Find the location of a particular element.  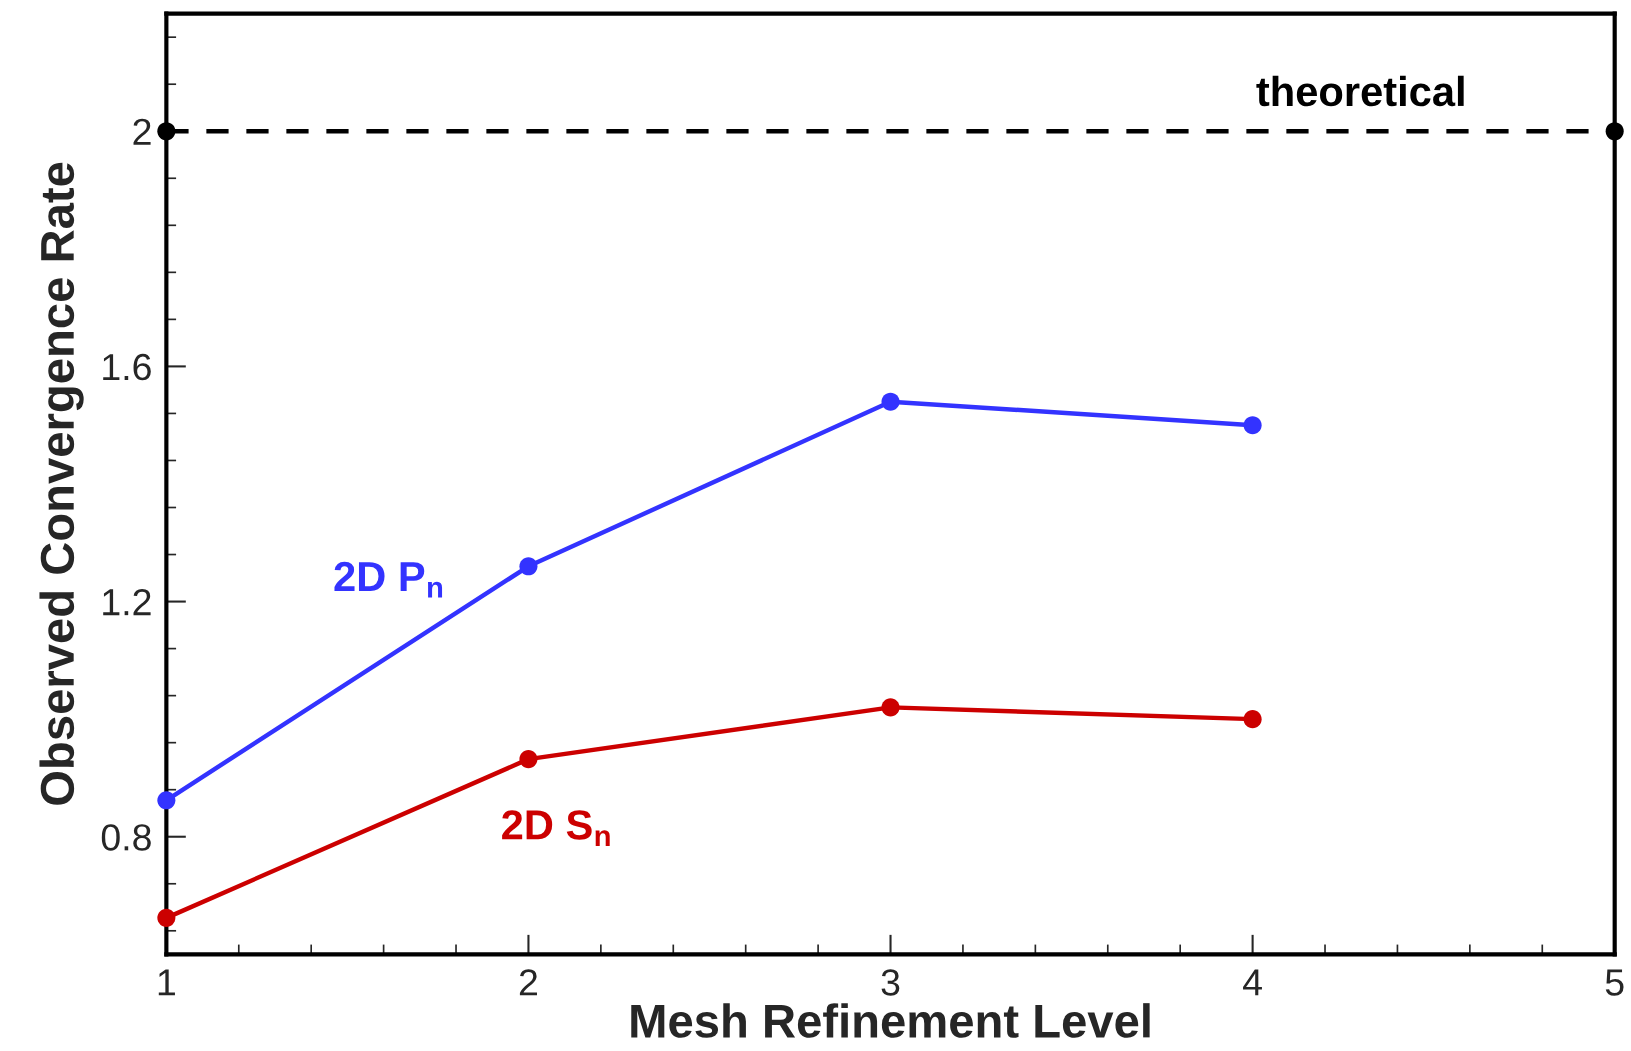

x-tick-label: 3 is located at coordinates (890, 982).